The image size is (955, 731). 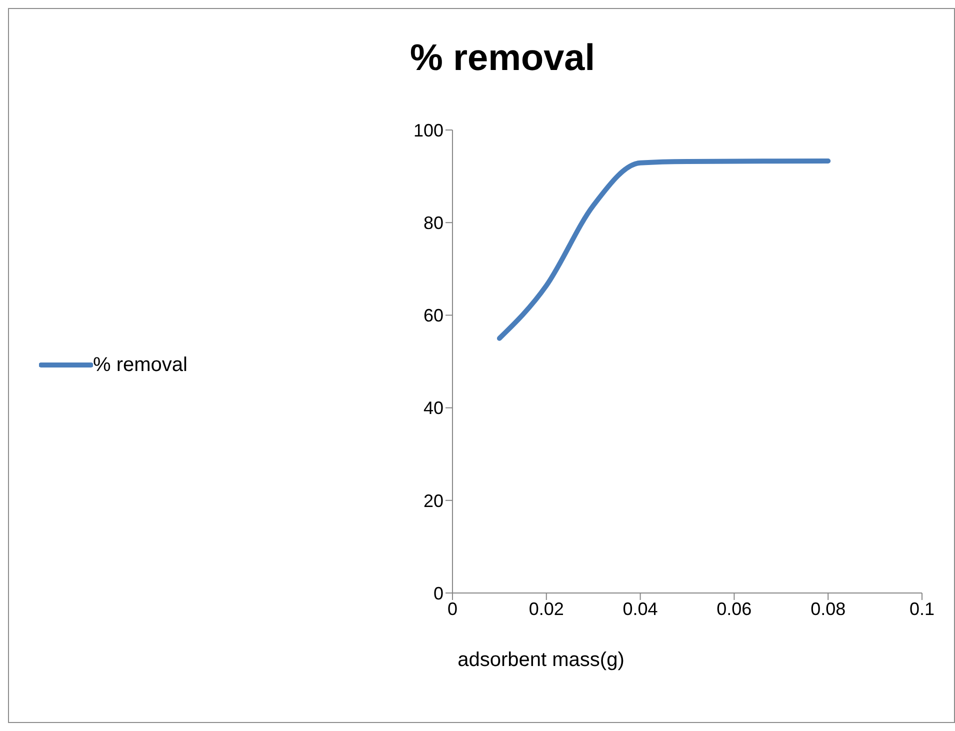 What do you see at coordinates (433, 316) in the screenshot?
I see `y-tick-label: 60` at bounding box center [433, 316].